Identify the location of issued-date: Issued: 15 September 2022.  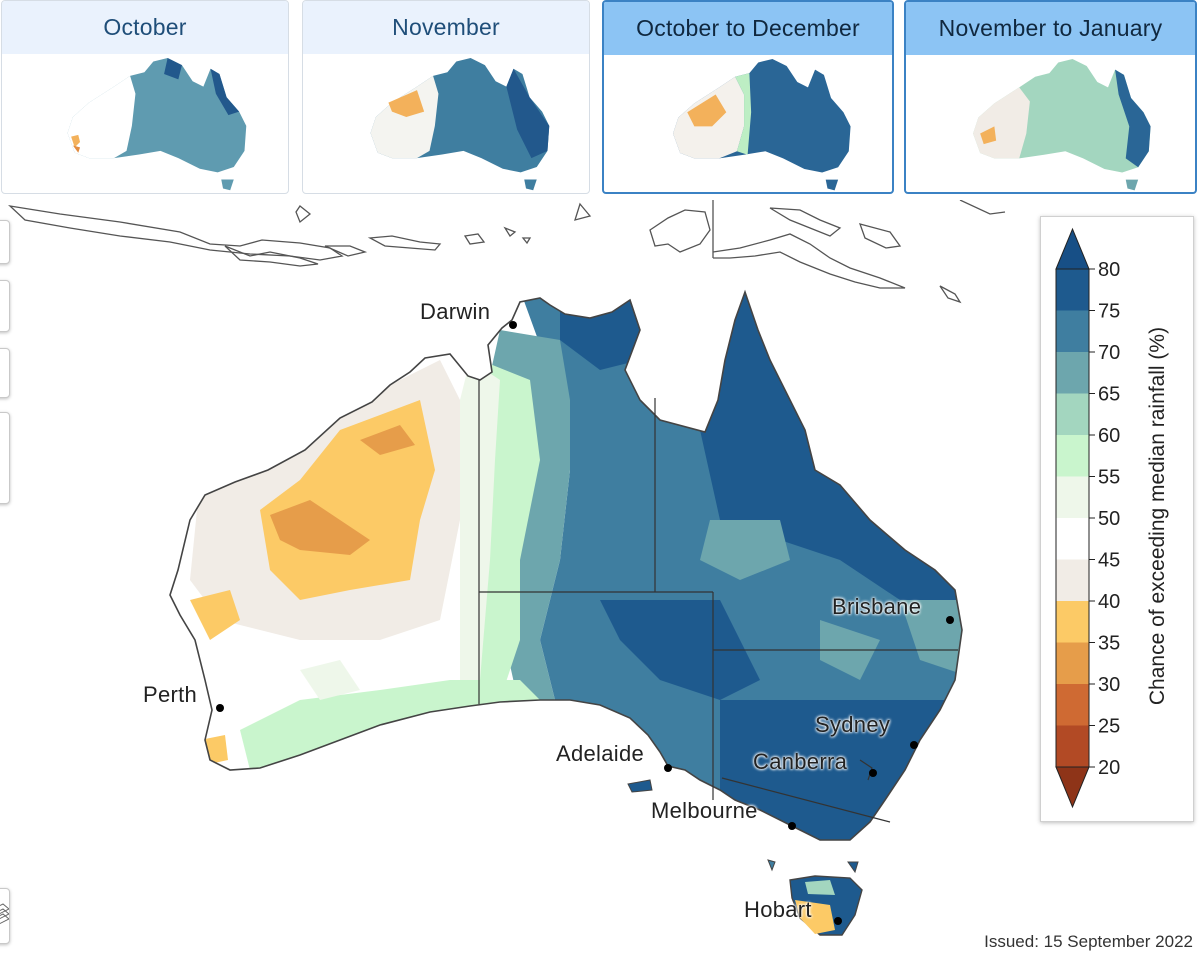
(1088, 941).